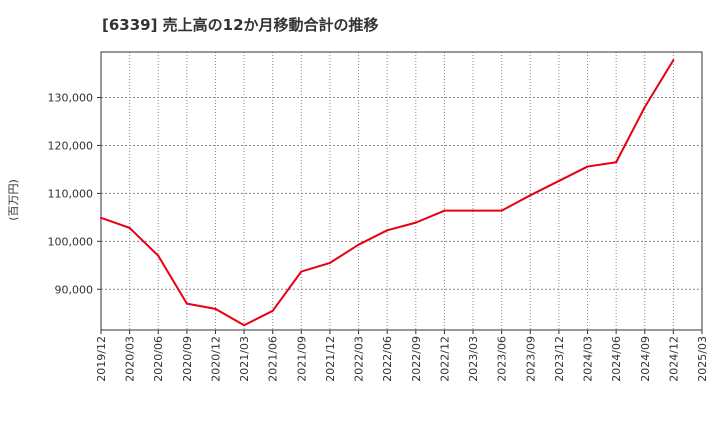 The height and width of the screenshot is (440, 720). Describe the element at coordinates (359, 359) in the screenshot. I see `x-tick-label: 2022/03` at that location.